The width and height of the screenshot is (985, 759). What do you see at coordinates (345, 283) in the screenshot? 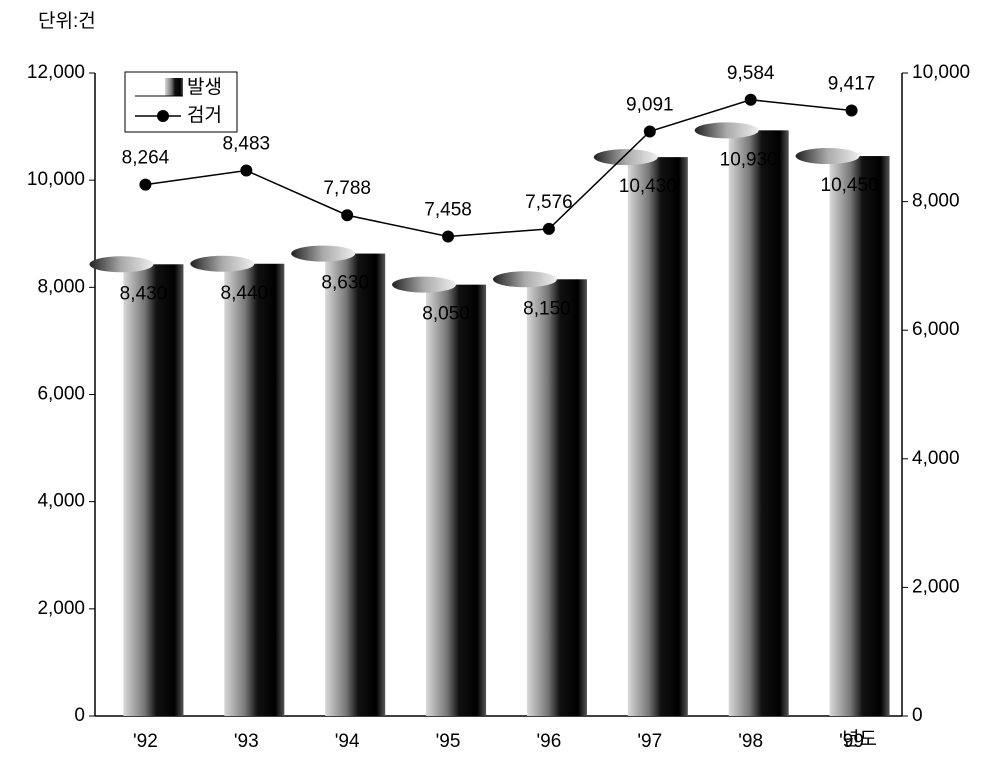
I see `bar-value-label: 8,630` at bounding box center [345, 283].